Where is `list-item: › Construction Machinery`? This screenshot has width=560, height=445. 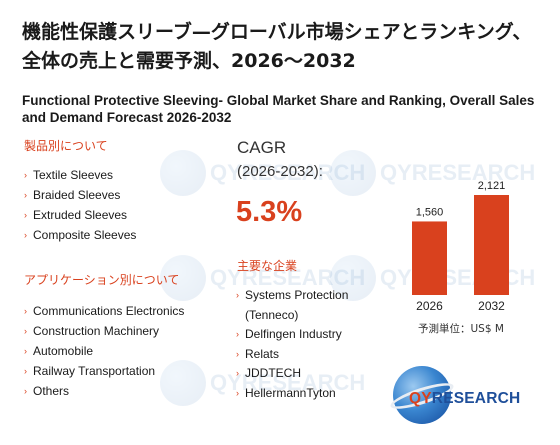 list-item: › Construction Machinery is located at coordinates (104, 331).